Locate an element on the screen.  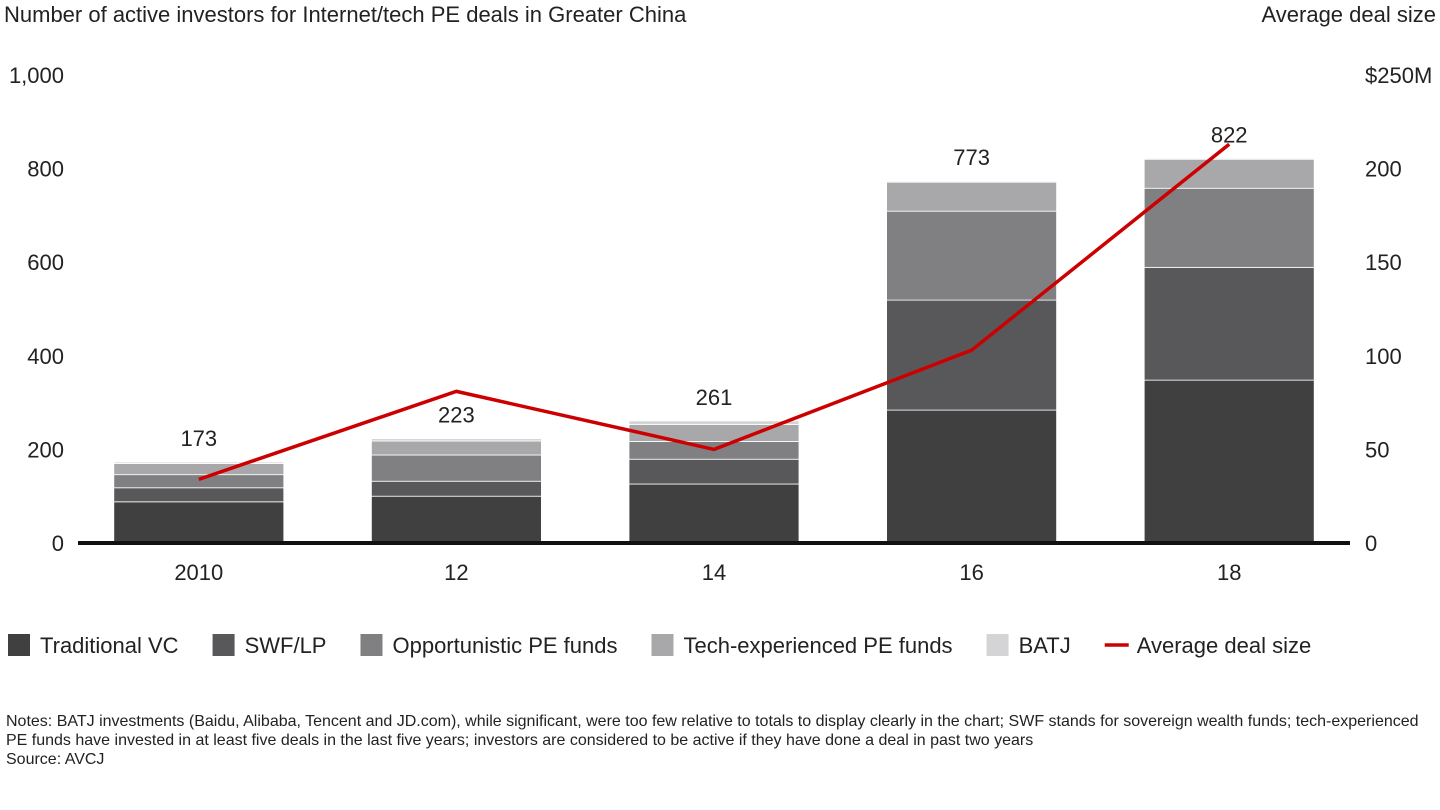
y-tick-label: 1,000 is located at coordinates (36, 75).